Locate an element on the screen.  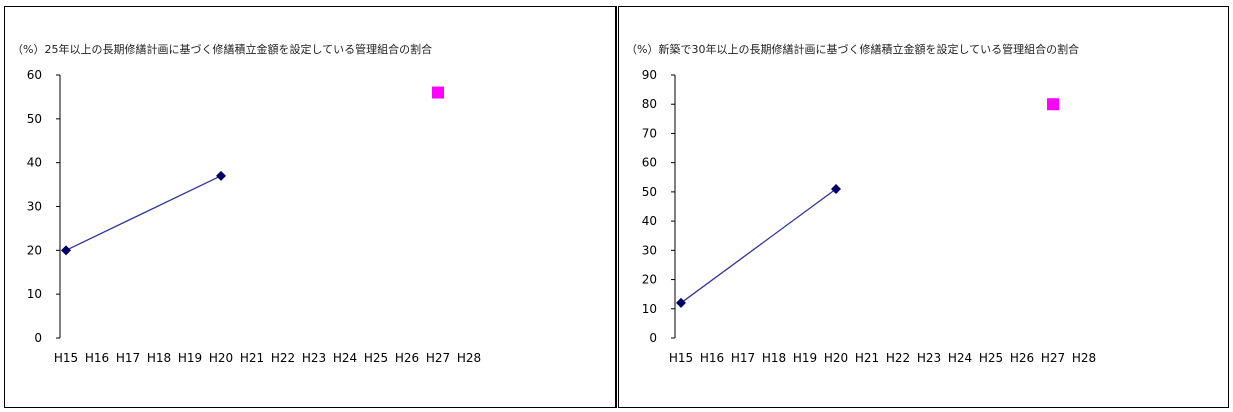
y-tick-label: 70 is located at coordinates (649, 133).